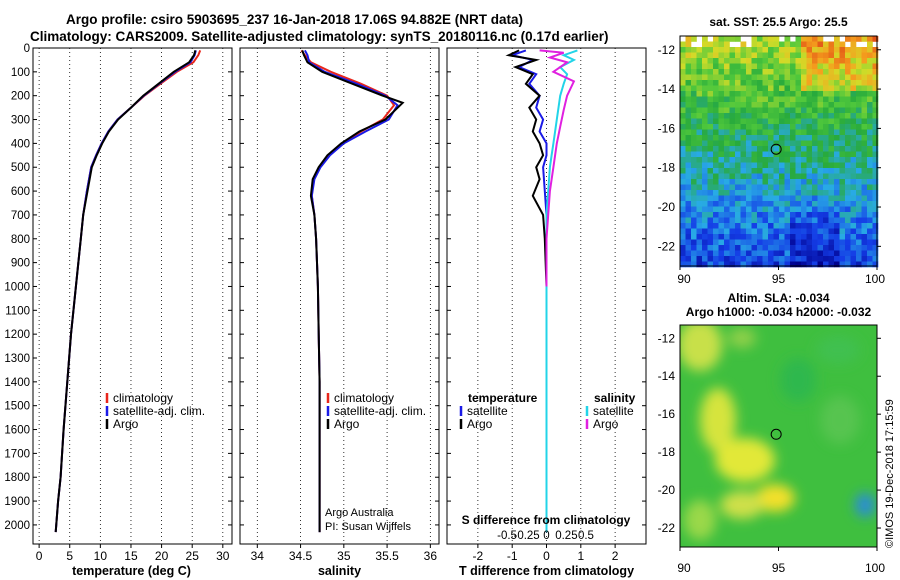  I want to click on x-tick-label: 2, so click(615, 556).